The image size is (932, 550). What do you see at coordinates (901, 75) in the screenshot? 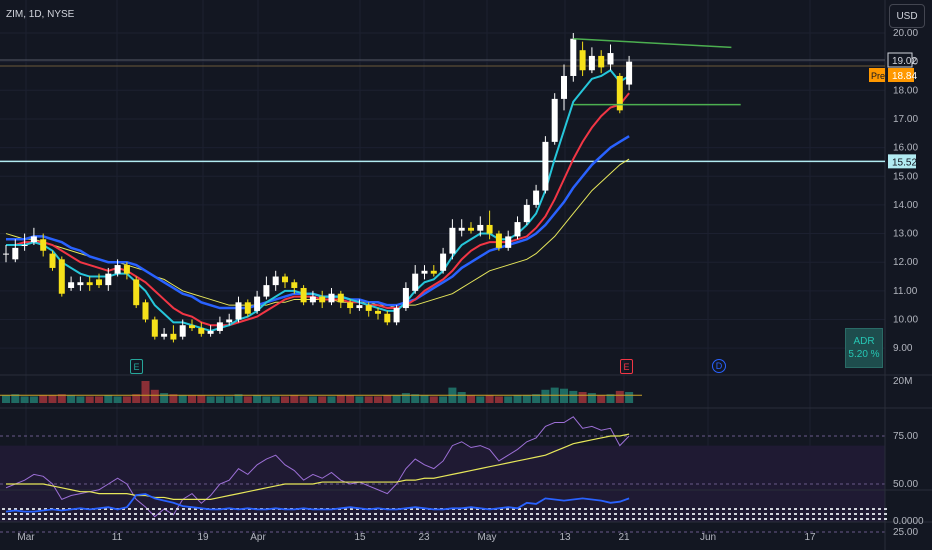
I see `pre-price-tag` at bounding box center [901, 75].